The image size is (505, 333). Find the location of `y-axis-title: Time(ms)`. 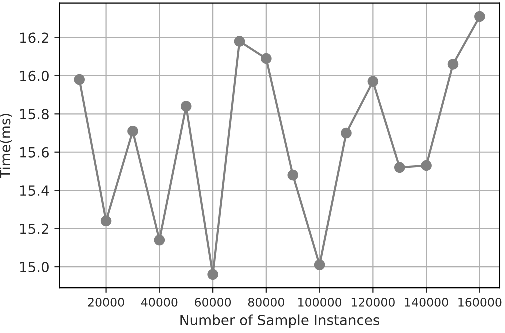

y-axis-title: Time(ms) is located at coordinates (6, 146).